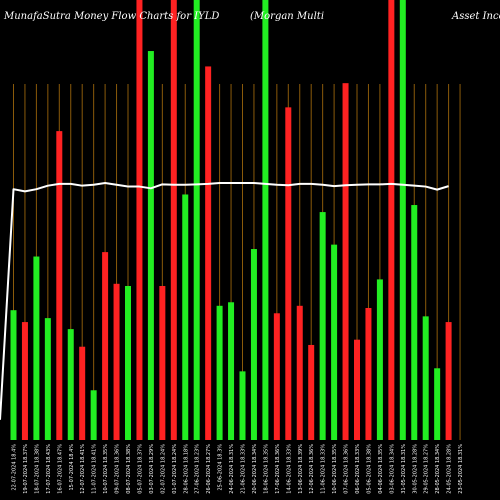 This screenshot has height=500, width=500. I want to click on x-tick-label: 18-07-2024 18.38%, so click(37, 469).